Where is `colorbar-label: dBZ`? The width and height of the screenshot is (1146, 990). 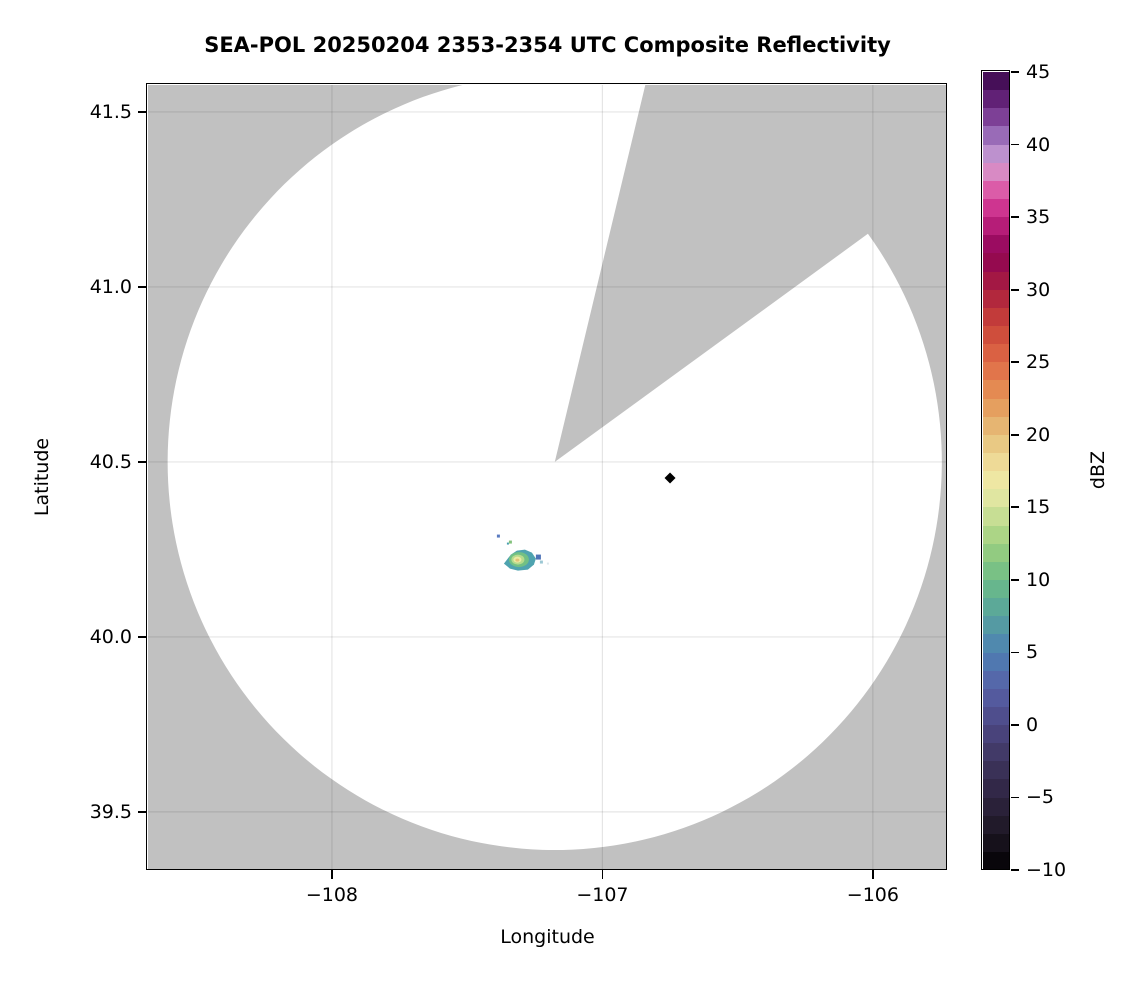 colorbar-label: dBZ is located at coordinates (1098, 470).